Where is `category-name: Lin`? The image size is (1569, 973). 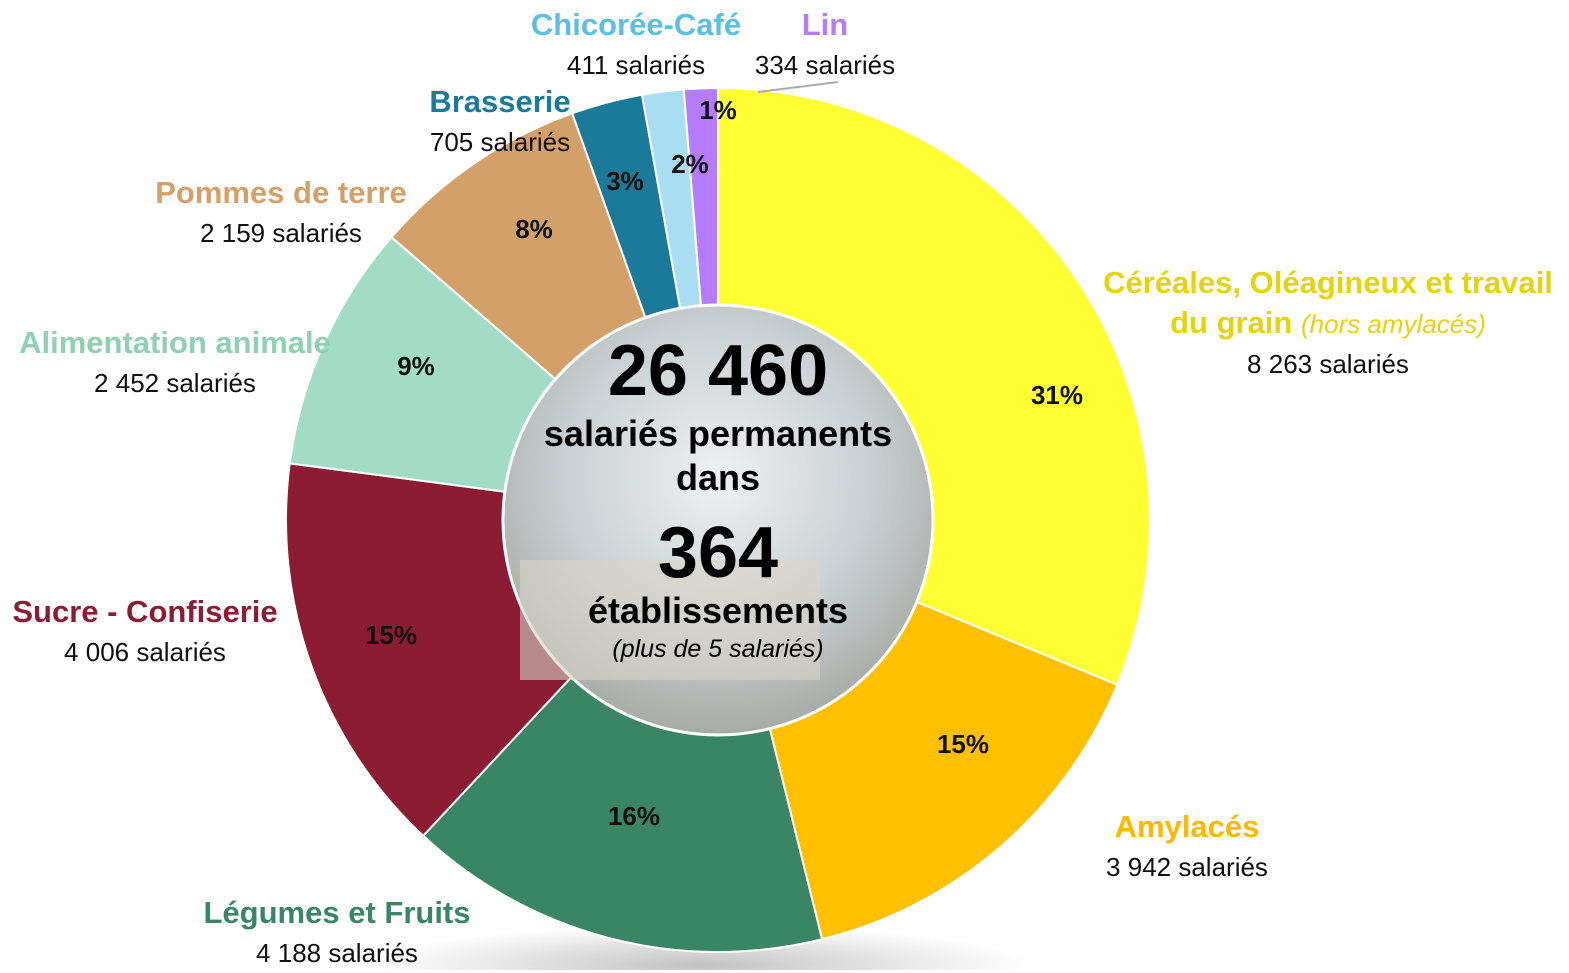
category-name: Lin is located at coordinates (825, 25).